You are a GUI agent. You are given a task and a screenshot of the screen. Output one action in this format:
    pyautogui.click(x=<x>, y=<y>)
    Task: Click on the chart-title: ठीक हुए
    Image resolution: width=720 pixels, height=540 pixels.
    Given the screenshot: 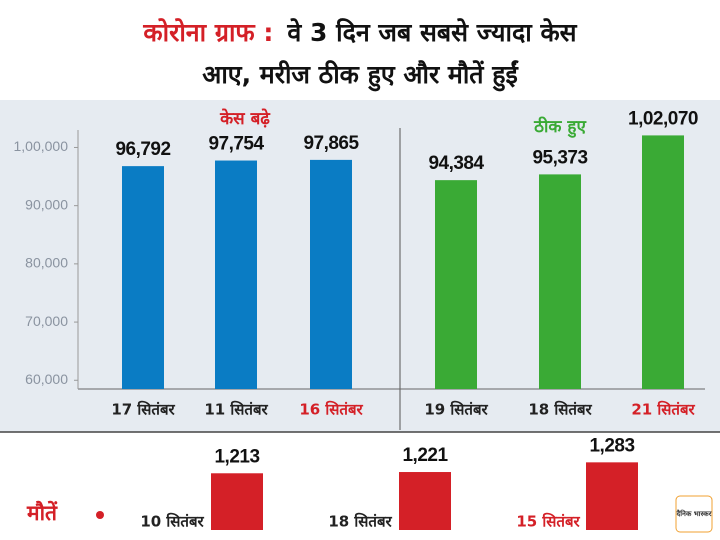 What is the action you would take?
    pyautogui.click(x=559, y=127)
    